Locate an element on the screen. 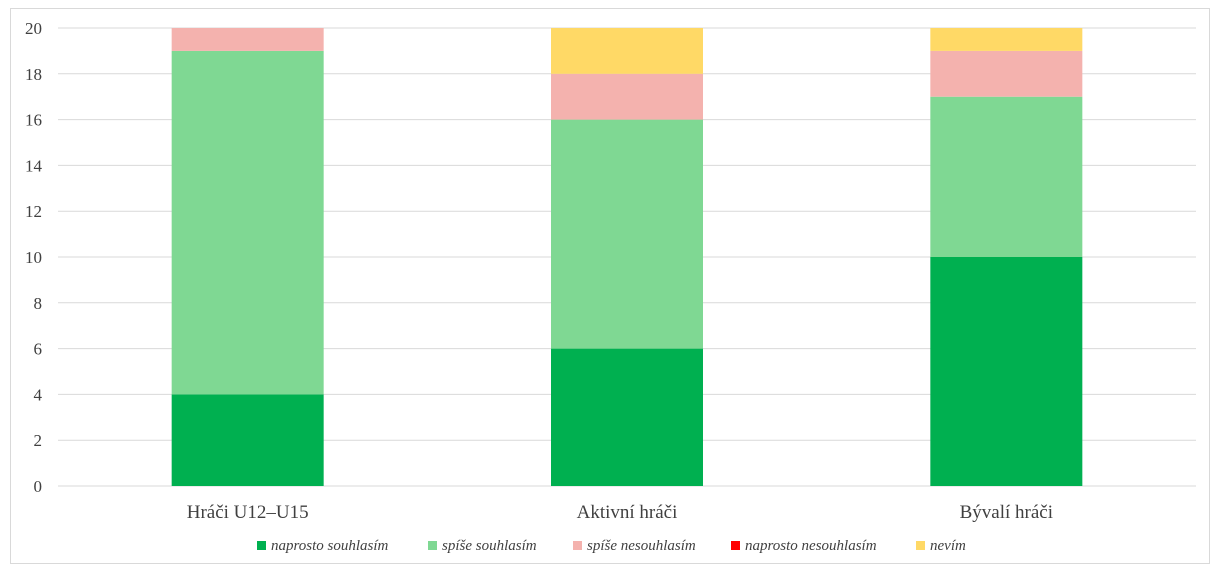 This screenshot has height=566, width=1213. legend-item: naprosto nesouhlasím is located at coordinates (804, 546).